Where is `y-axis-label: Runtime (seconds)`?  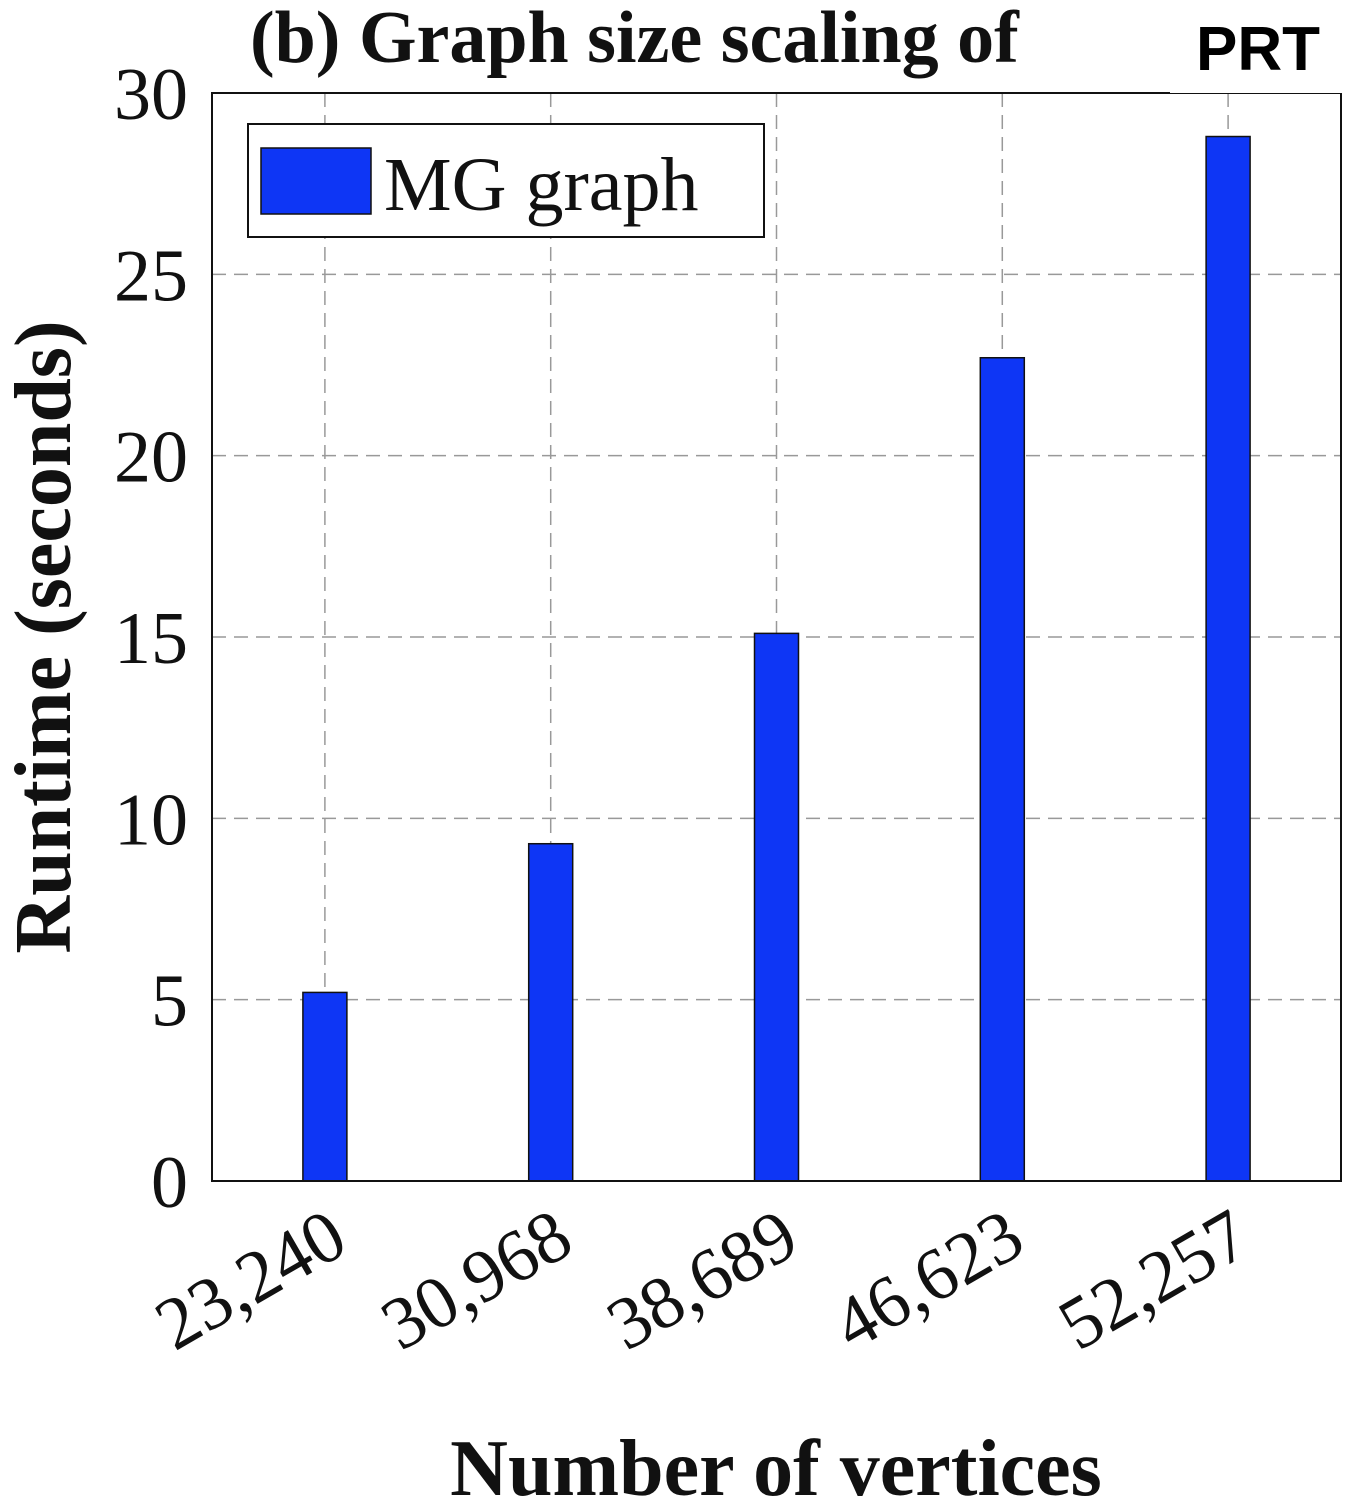 y-axis-label: Runtime (seconds) is located at coordinates (44, 636).